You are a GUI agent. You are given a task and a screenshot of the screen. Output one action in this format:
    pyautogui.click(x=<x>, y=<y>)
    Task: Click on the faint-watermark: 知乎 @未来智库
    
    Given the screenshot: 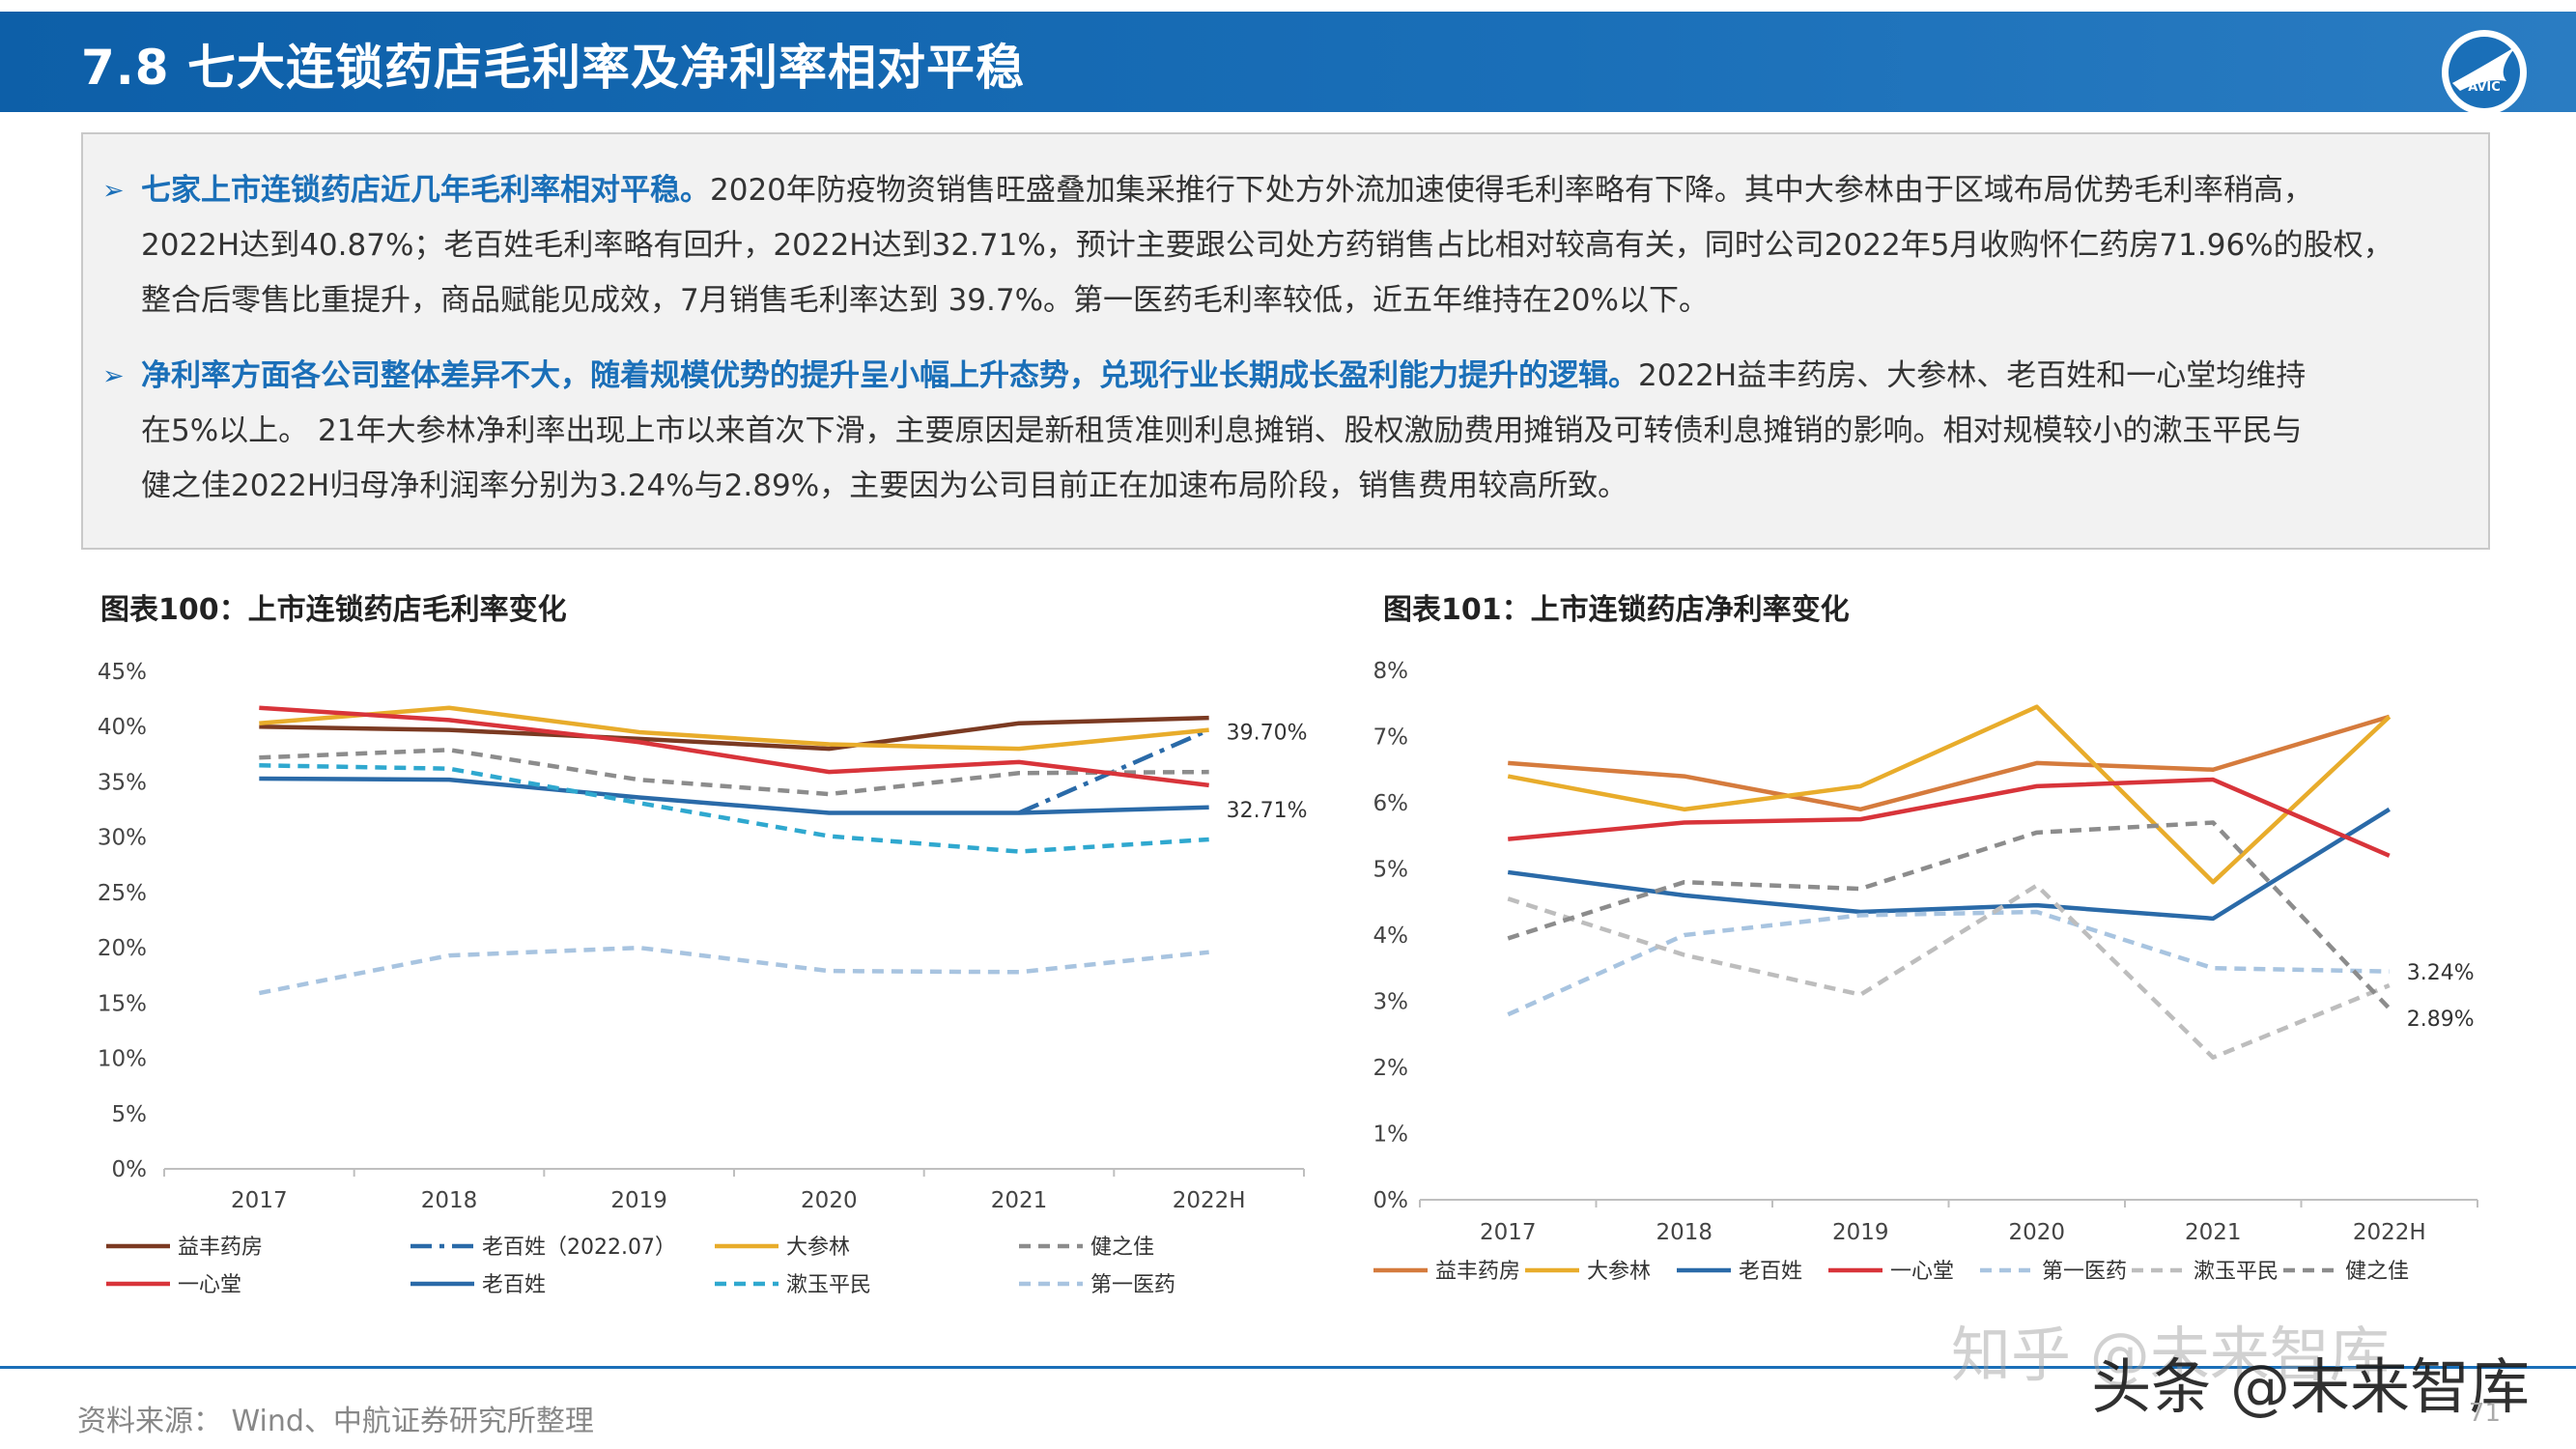 What is the action you would take?
    pyautogui.click(x=2170, y=1355)
    